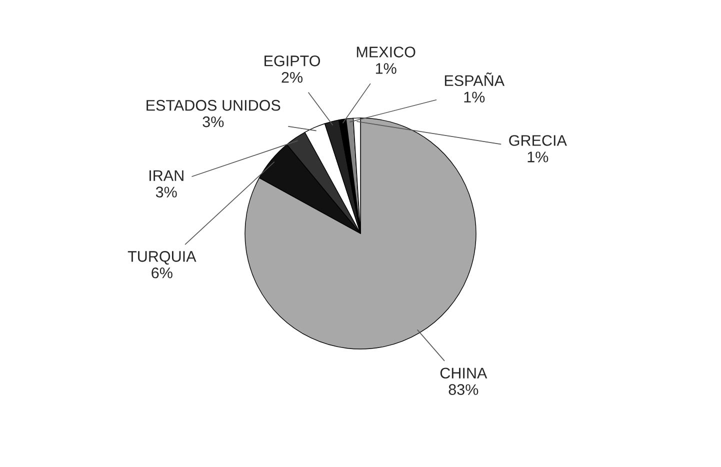  Describe the element at coordinates (292, 77) in the screenshot. I see `data-label: 2%` at that location.